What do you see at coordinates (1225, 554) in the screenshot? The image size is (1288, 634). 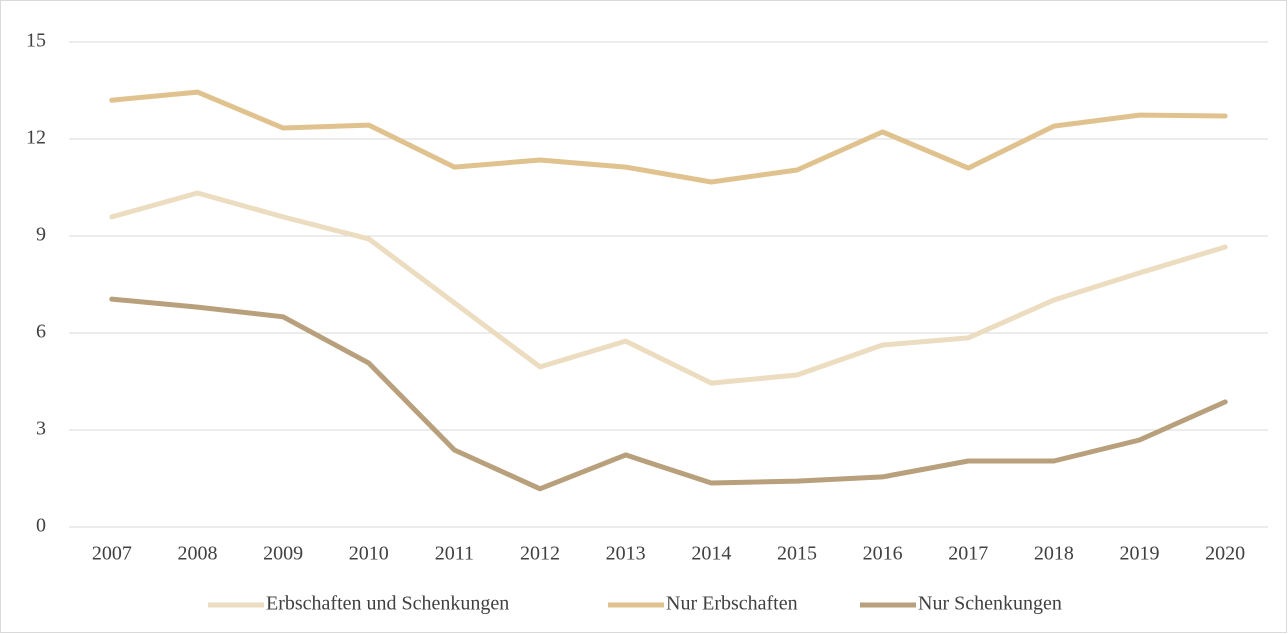 I see `x-tick-label: 2020` at bounding box center [1225, 554].